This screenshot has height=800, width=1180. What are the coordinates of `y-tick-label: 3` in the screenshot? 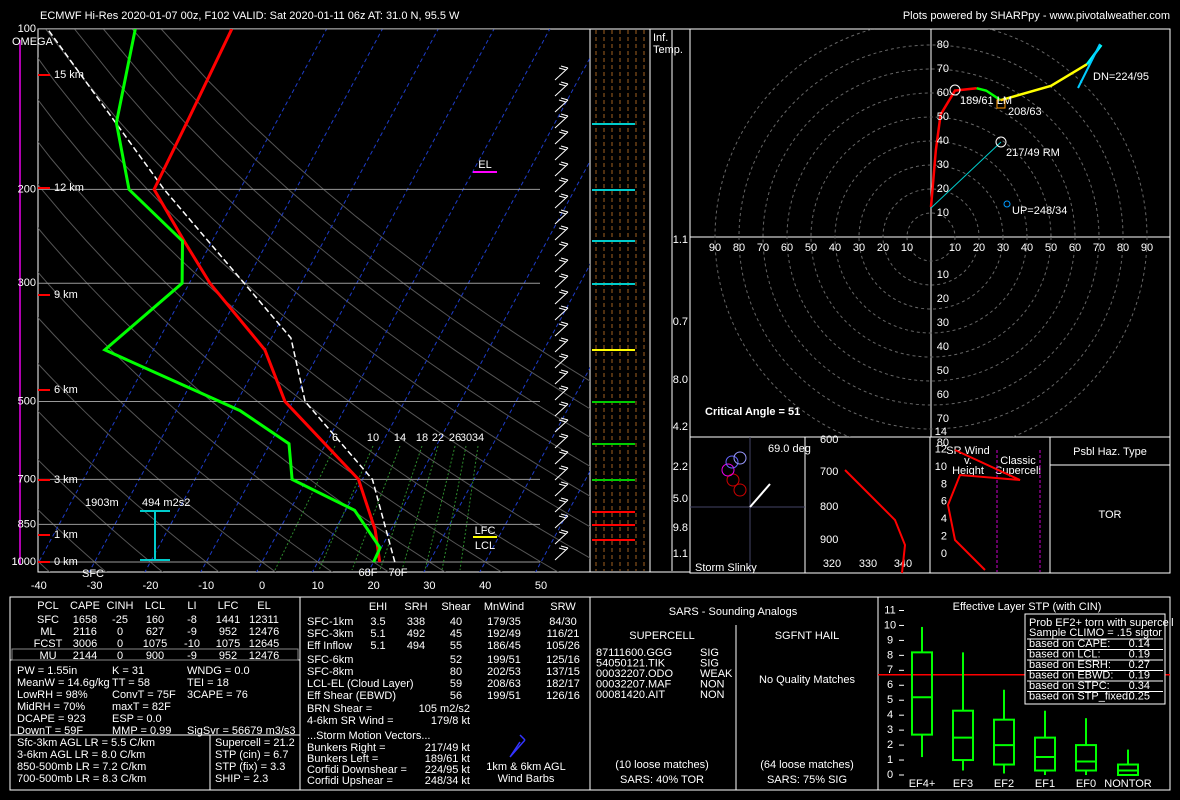 It's located at (890, 730).